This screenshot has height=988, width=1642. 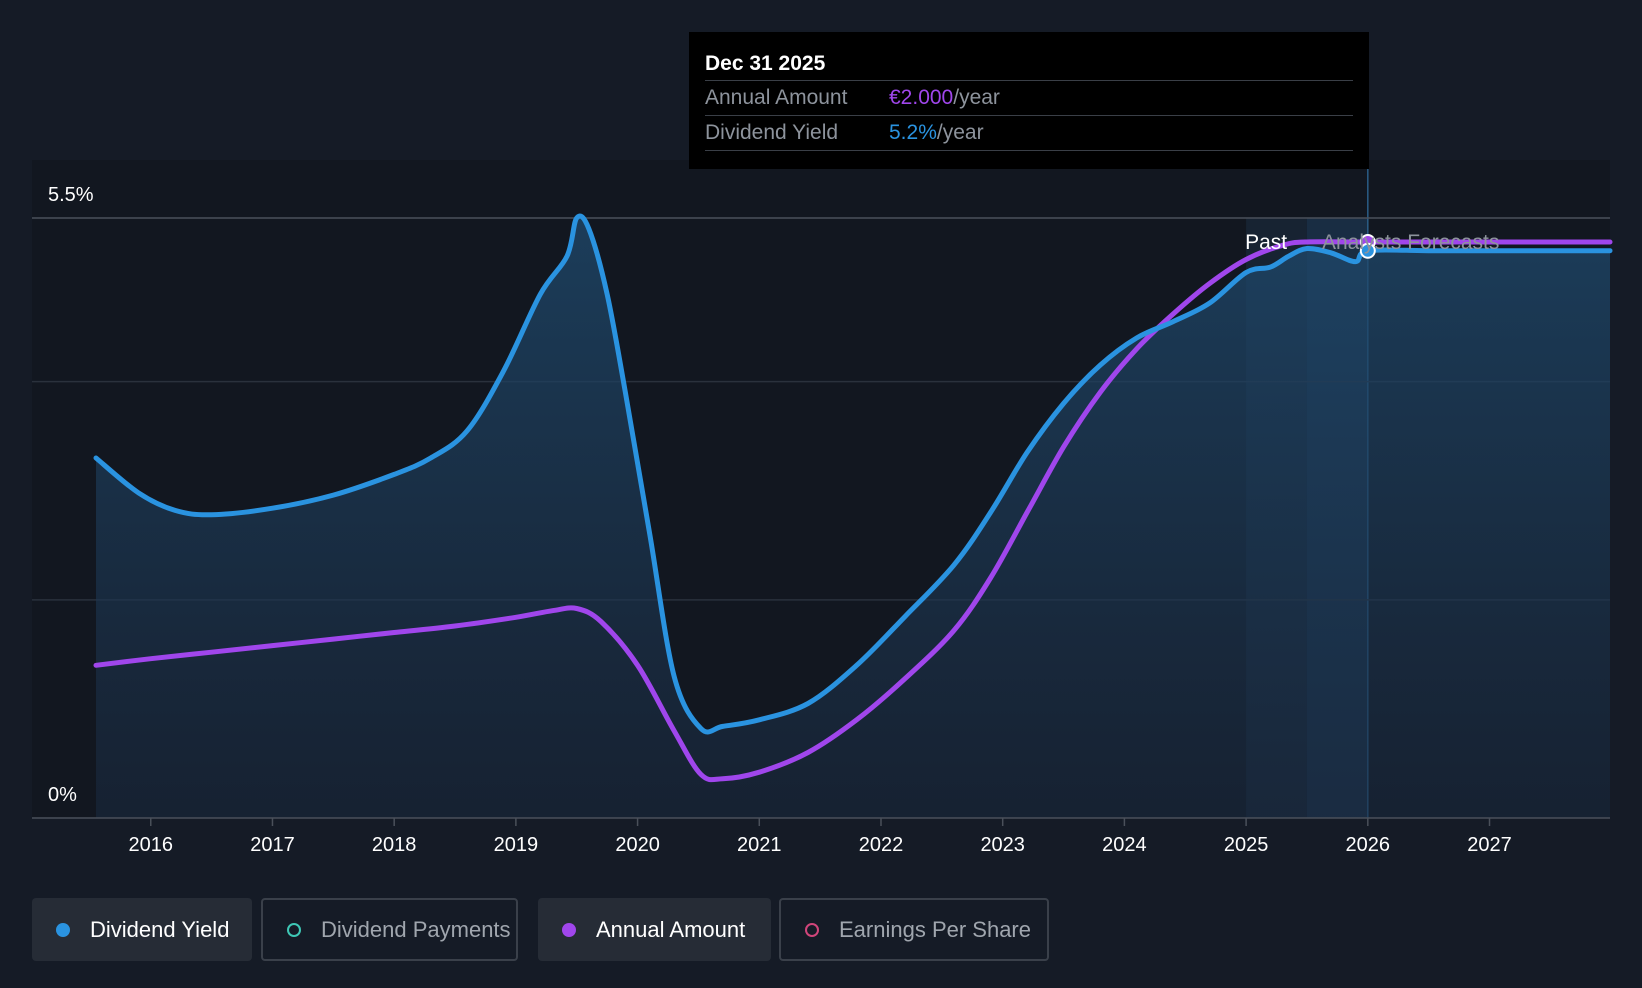 I want to click on x-tick-label: 2021, so click(x=759, y=845).